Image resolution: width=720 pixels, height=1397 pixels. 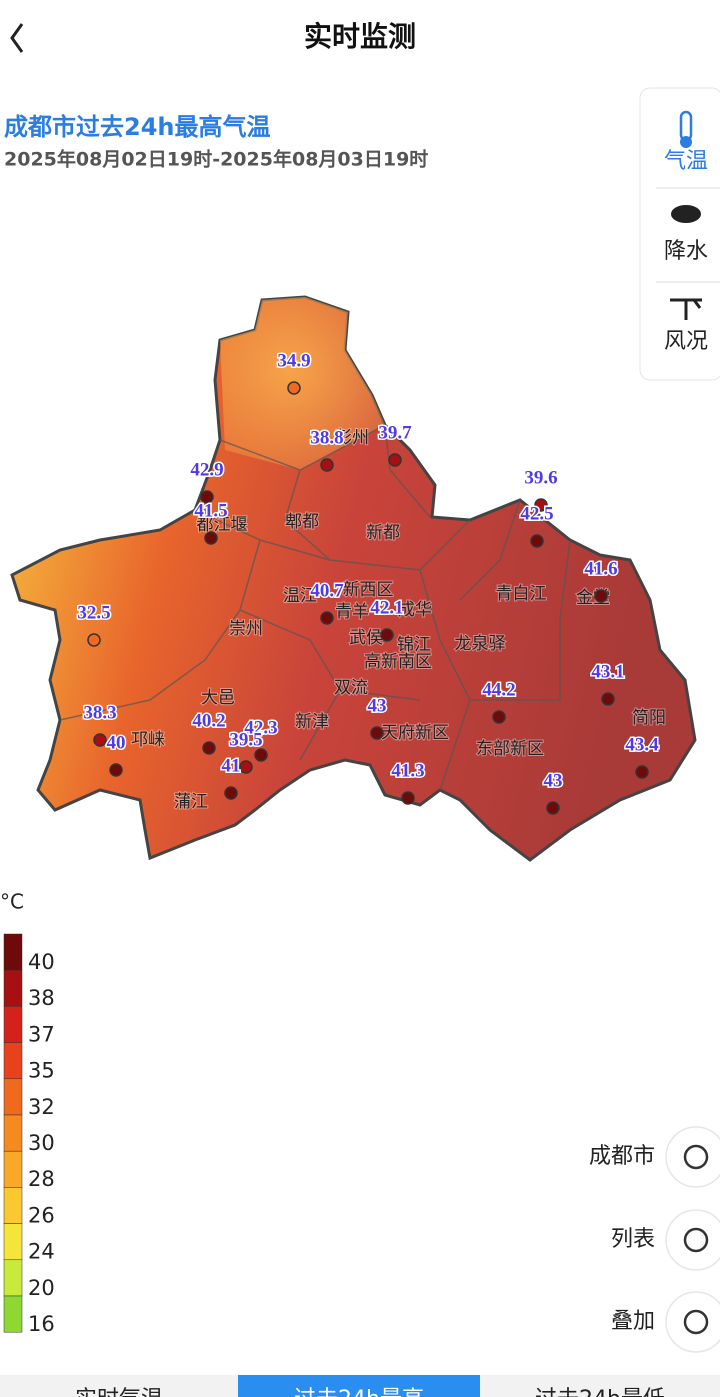 I want to click on tool-label: 列表, so click(x=633, y=1239).